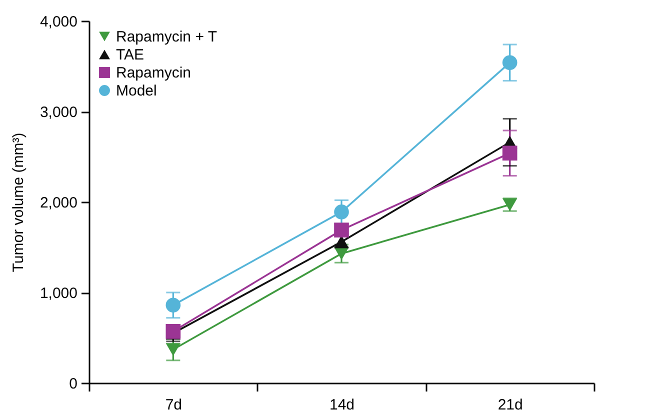 This screenshot has width=646, height=417. I want to click on x-tick-label: 7d, so click(173, 405).